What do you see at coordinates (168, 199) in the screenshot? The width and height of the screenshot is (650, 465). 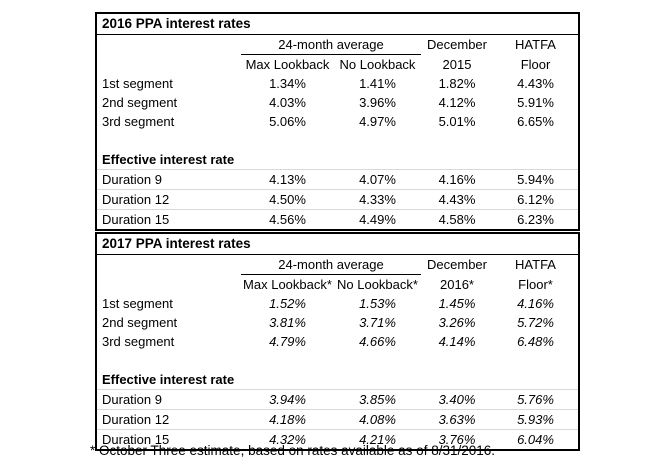 I see `row-label-duration-12: Duration 12` at bounding box center [168, 199].